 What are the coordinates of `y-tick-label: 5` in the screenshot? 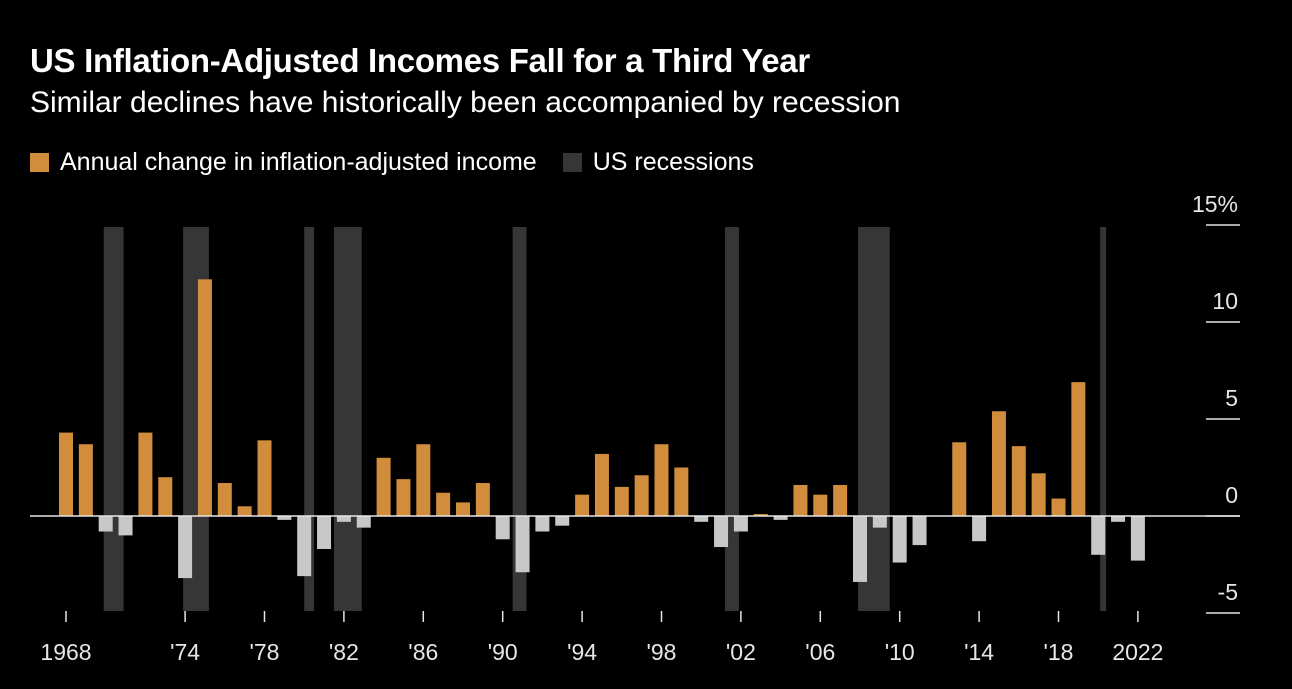 It's located at (1231, 398).